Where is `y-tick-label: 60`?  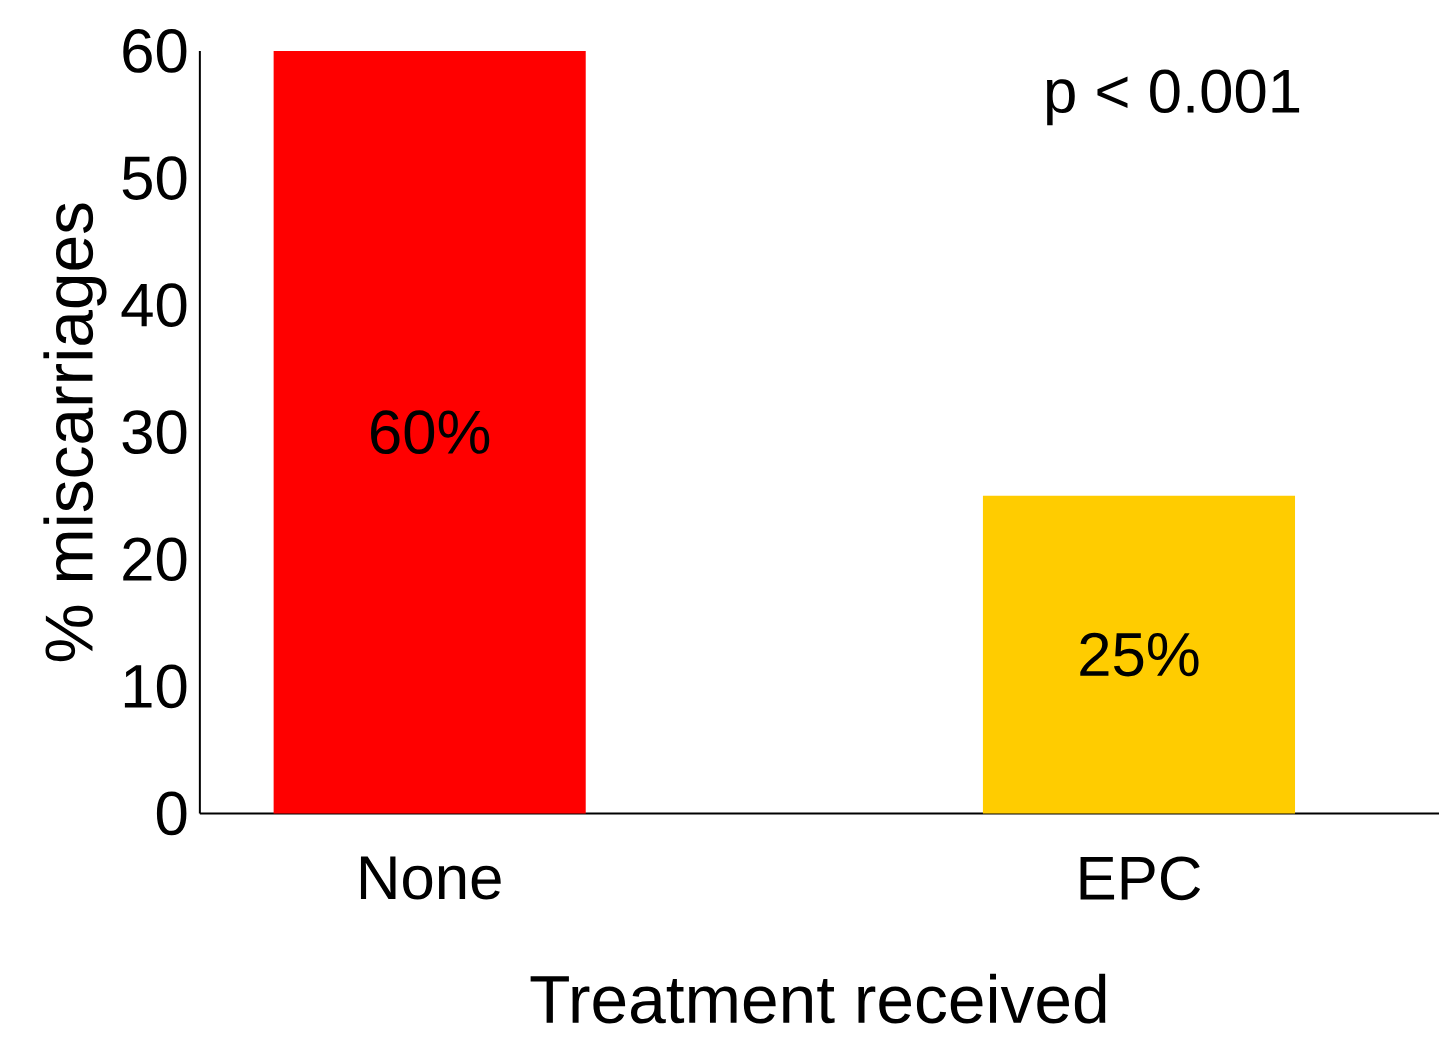 y-tick-label: 60 is located at coordinates (155, 50).